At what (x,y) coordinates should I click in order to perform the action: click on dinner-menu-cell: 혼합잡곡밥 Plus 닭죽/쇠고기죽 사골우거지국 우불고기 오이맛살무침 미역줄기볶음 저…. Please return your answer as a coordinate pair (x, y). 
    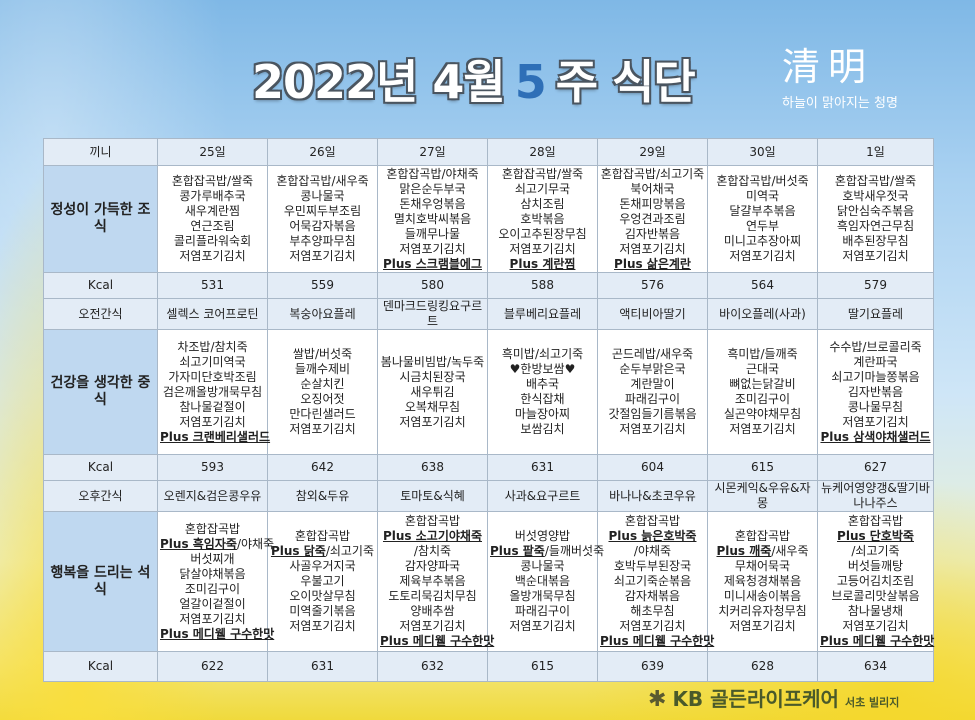
    Looking at the image, I should click on (322, 581).